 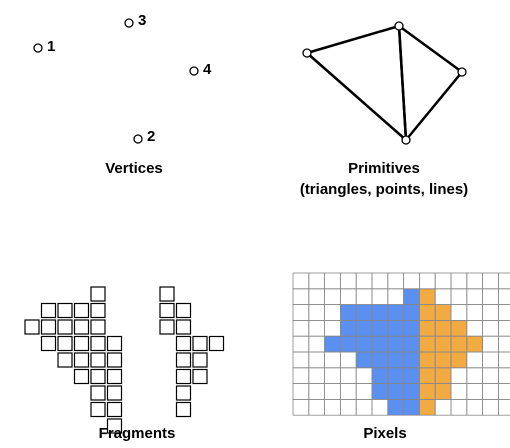 I want to click on vertex-3-point, so click(x=129, y=23).